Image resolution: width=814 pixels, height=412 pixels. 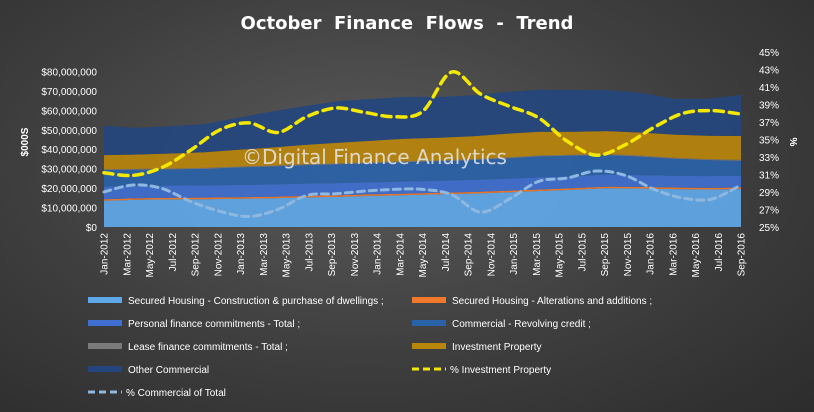 What do you see at coordinates (742, 255) in the screenshot?
I see `x-tick-label: Sep-2016` at bounding box center [742, 255].